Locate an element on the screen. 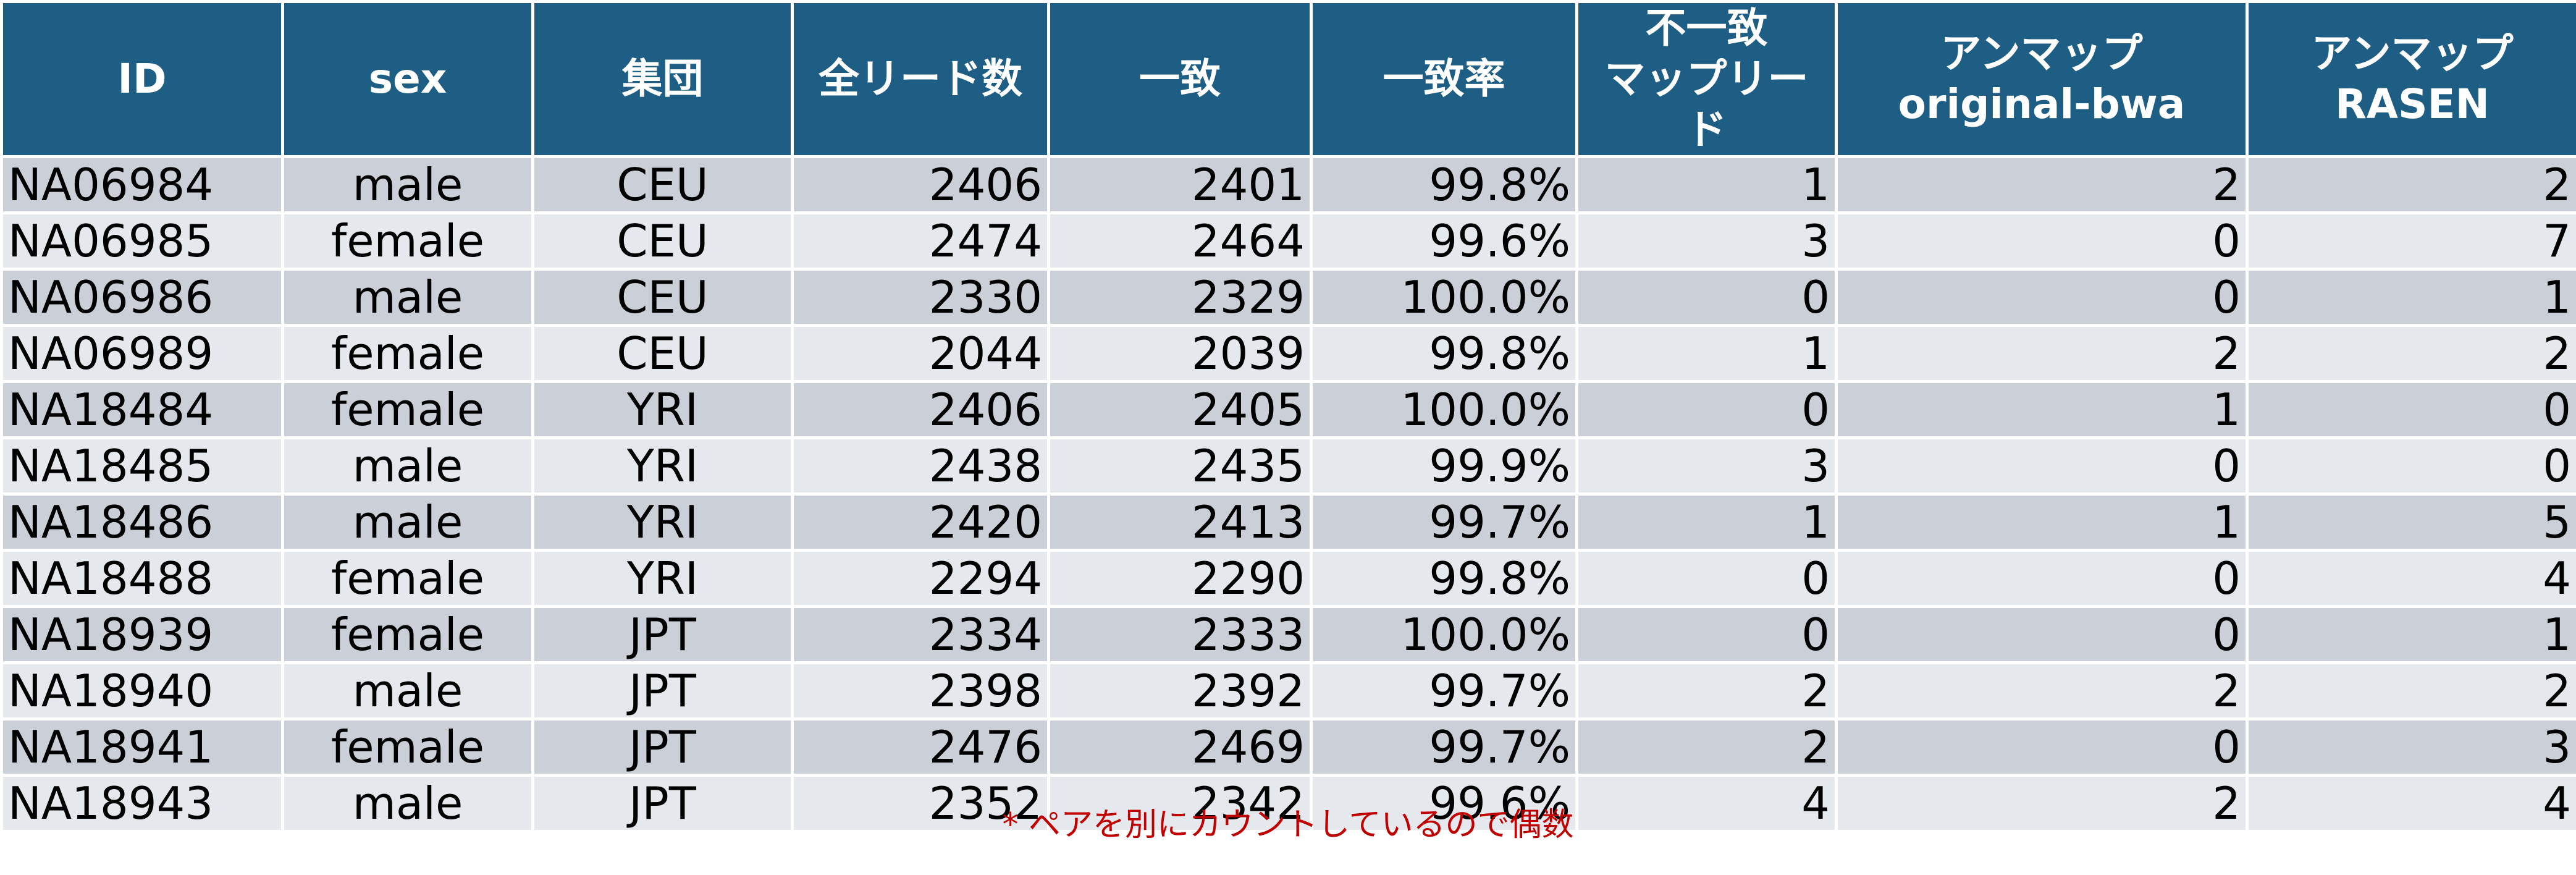  cell-match-rate: 99.9% is located at coordinates (1444, 466).